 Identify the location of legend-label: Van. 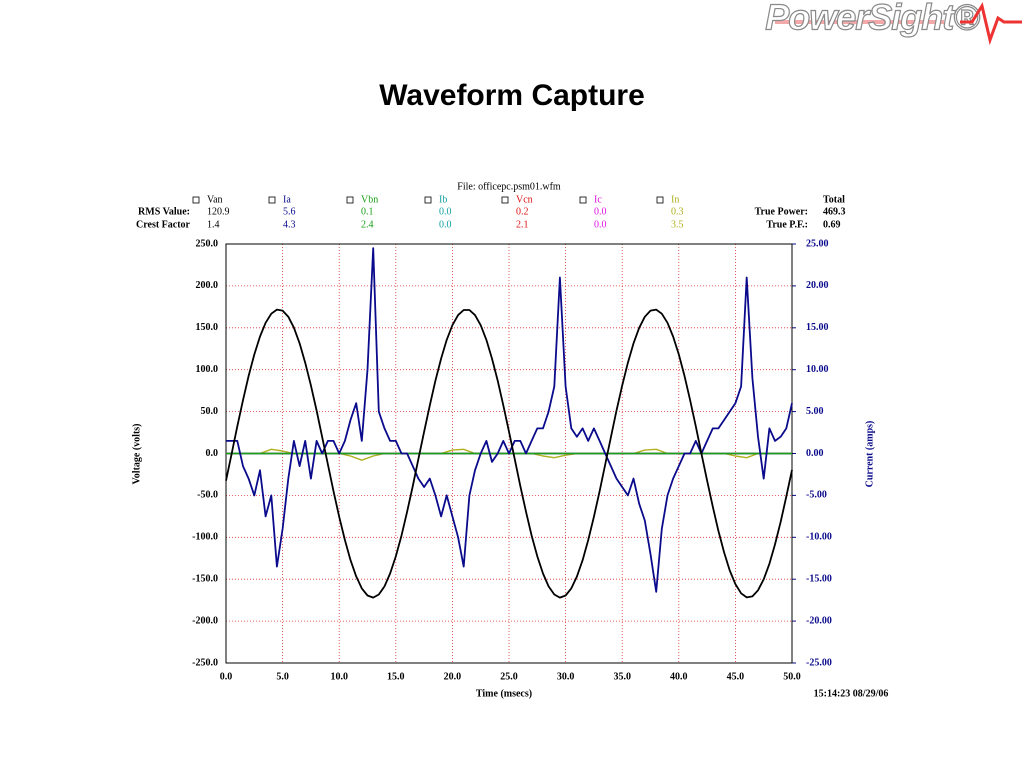
(215, 199).